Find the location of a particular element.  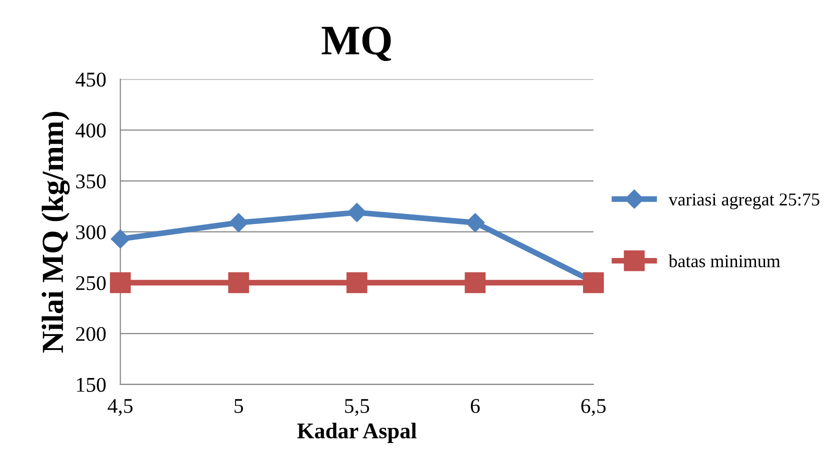

y-tick-label: 350 is located at coordinates (91, 181).